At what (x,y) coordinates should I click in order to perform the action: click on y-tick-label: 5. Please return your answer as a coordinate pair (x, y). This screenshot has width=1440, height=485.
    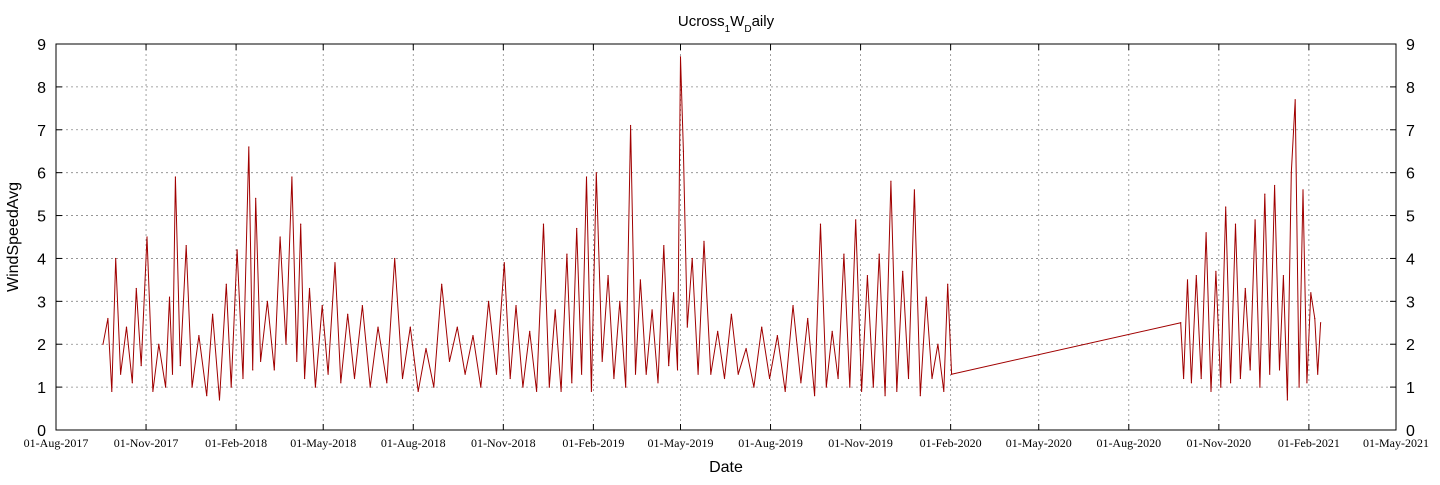
    Looking at the image, I should click on (41, 217).